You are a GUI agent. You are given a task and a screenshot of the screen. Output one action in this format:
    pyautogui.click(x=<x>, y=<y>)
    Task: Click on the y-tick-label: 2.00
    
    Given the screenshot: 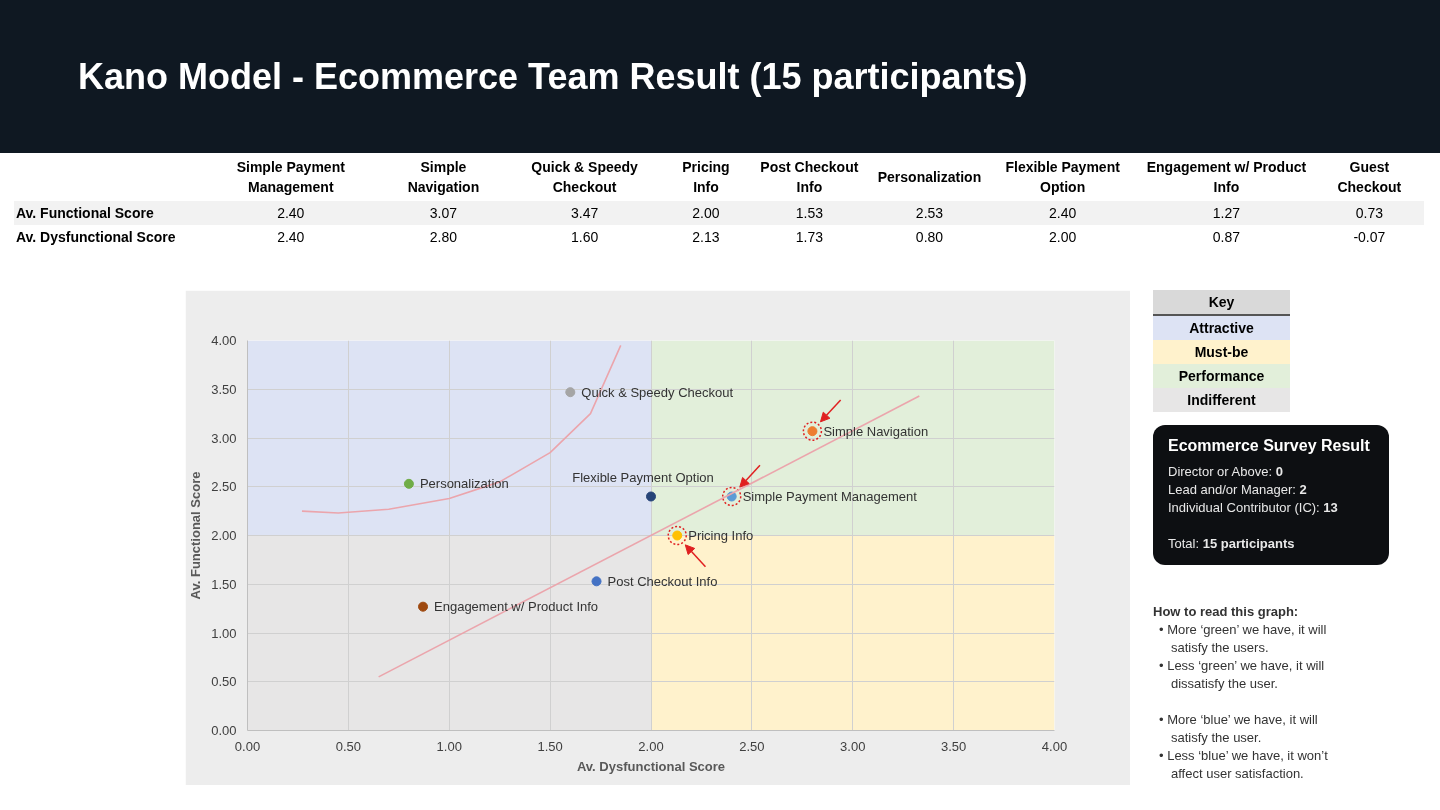 What is the action you would take?
    pyautogui.click(x=224, y=535)
    